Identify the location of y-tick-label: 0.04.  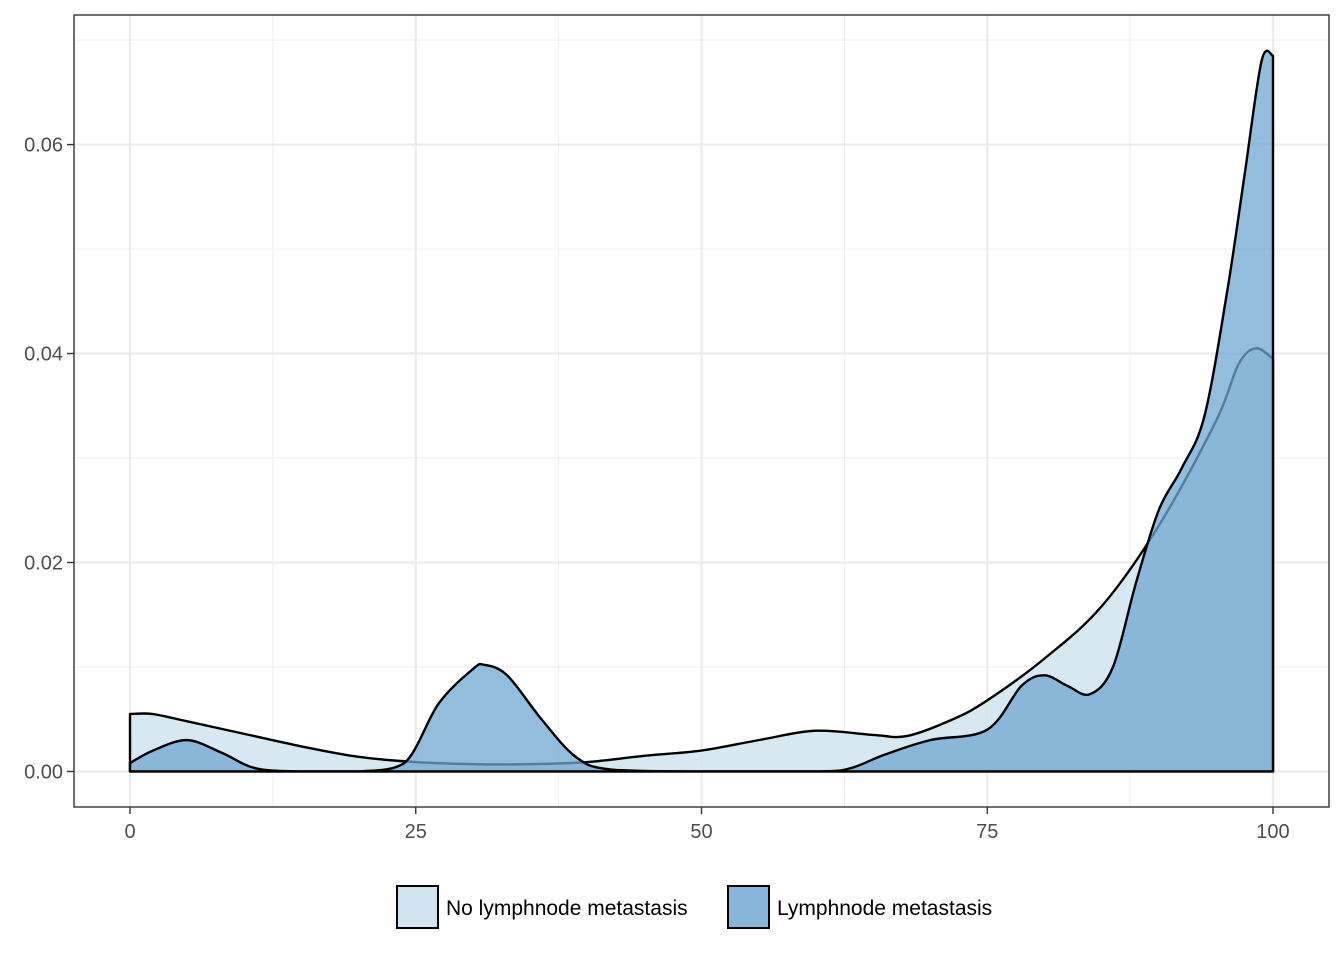
(43, 355).